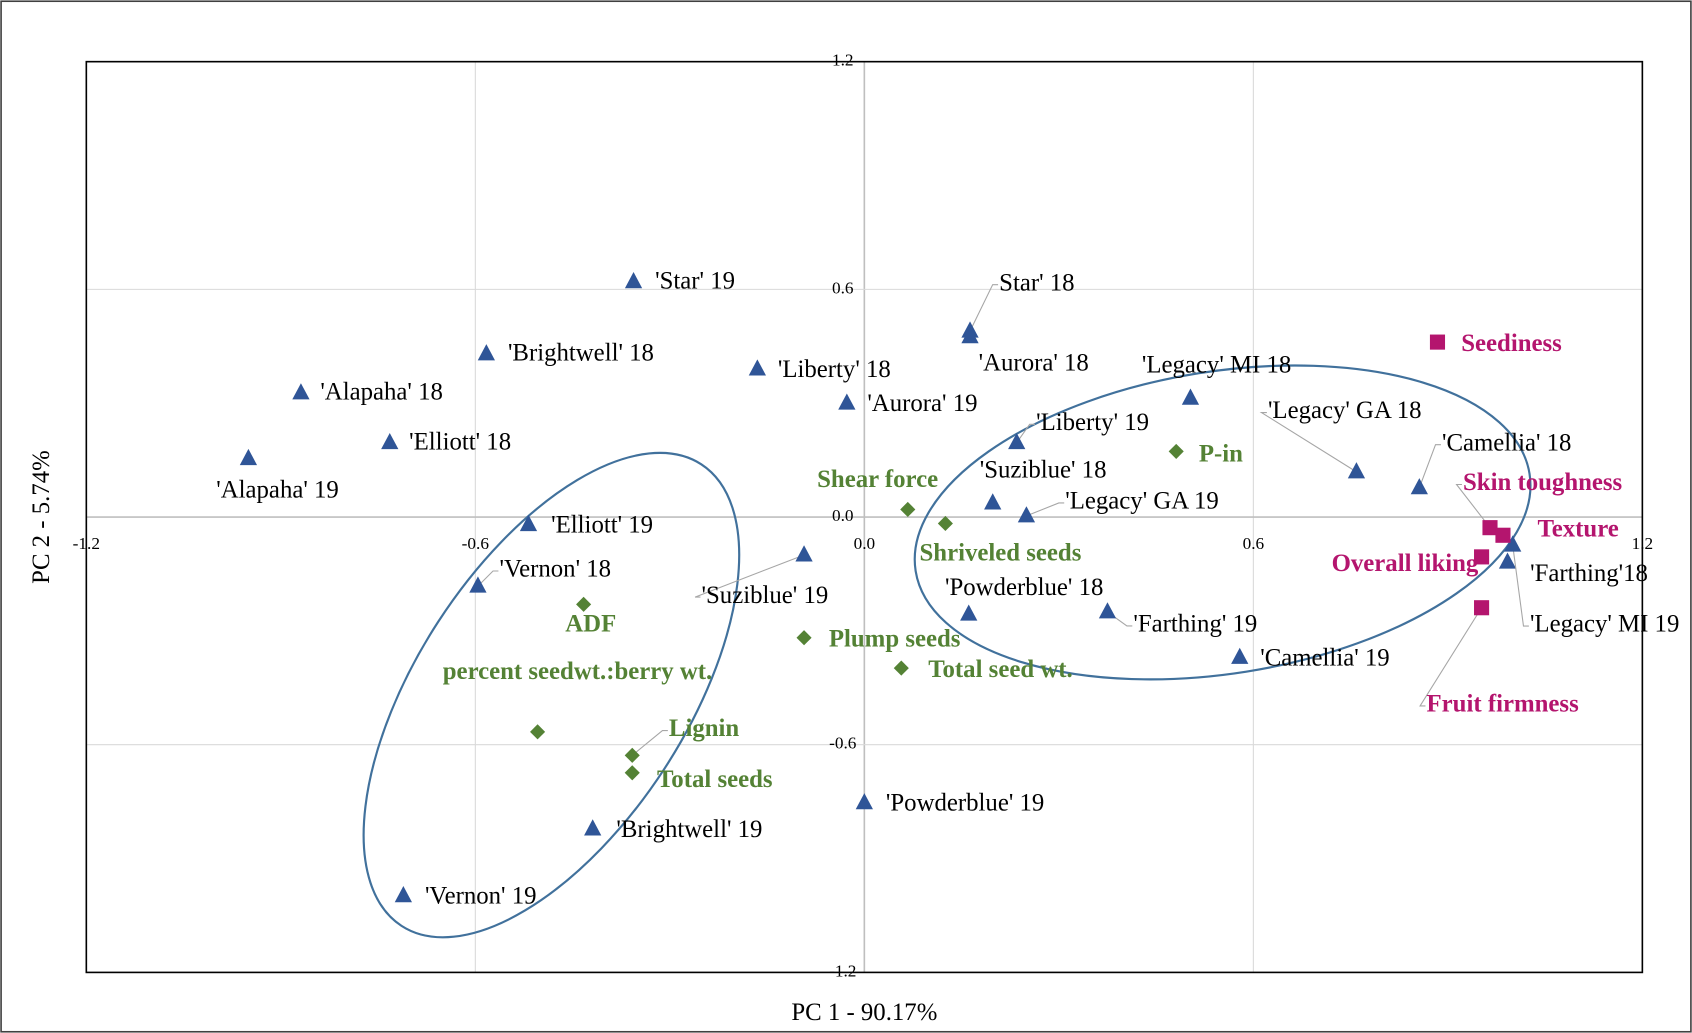 Image resolution: width=1692 pixels, height=1033 pixels. I want to click on point-label: 'Suziblue' 18, so click(1043, 469).